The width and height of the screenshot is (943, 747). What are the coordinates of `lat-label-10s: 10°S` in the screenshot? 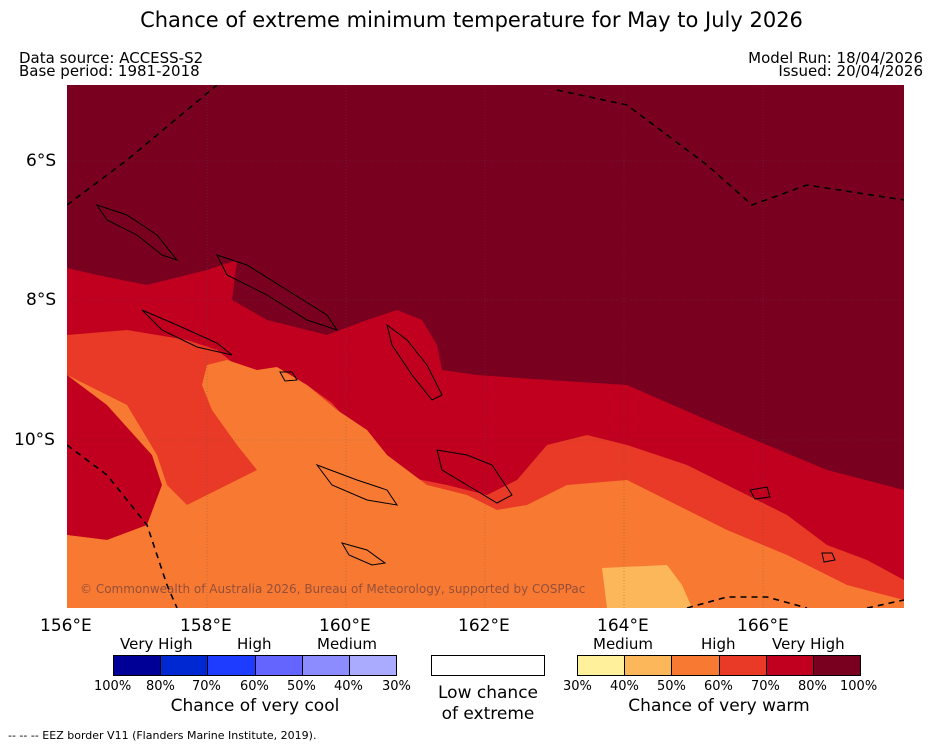 It's located at (34, 440).